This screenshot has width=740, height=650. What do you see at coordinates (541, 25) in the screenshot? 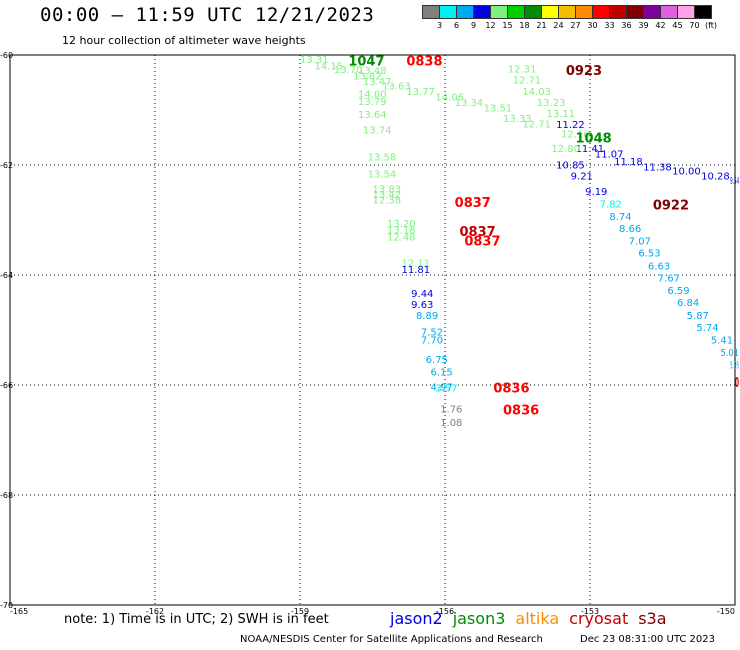
I see `legend-label: 21` at bounding box center [541, 25].